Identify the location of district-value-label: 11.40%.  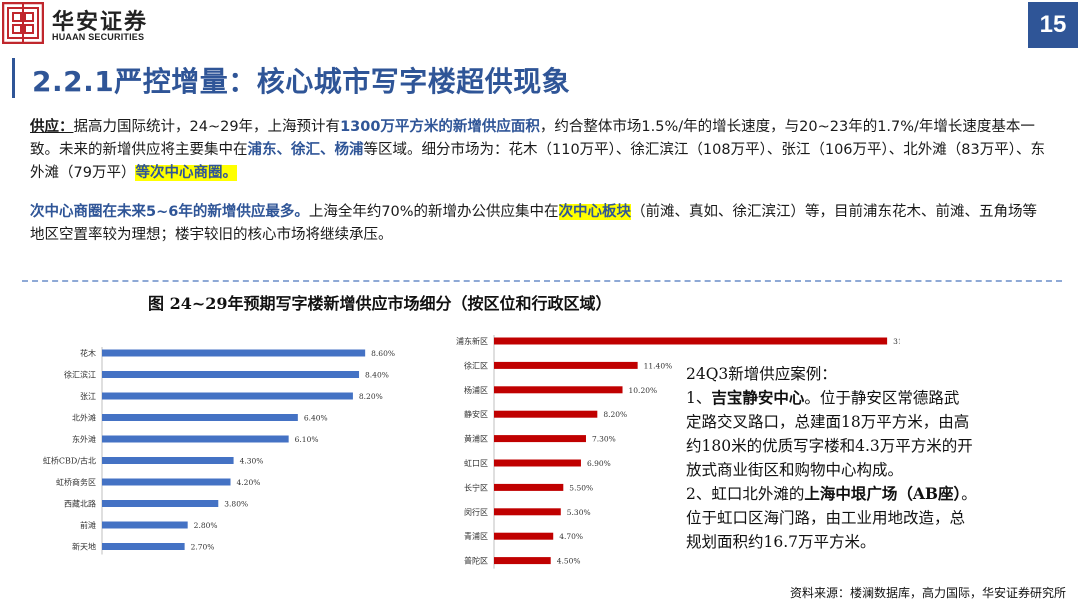
(658, 365).